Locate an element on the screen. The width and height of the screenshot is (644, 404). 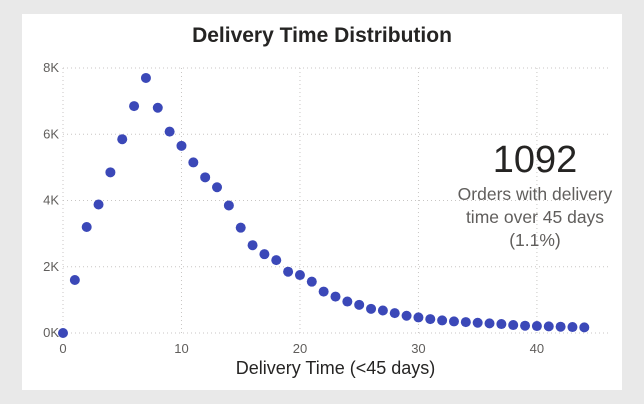
x-tick-label: 20 is located at coordinates (300, 348).